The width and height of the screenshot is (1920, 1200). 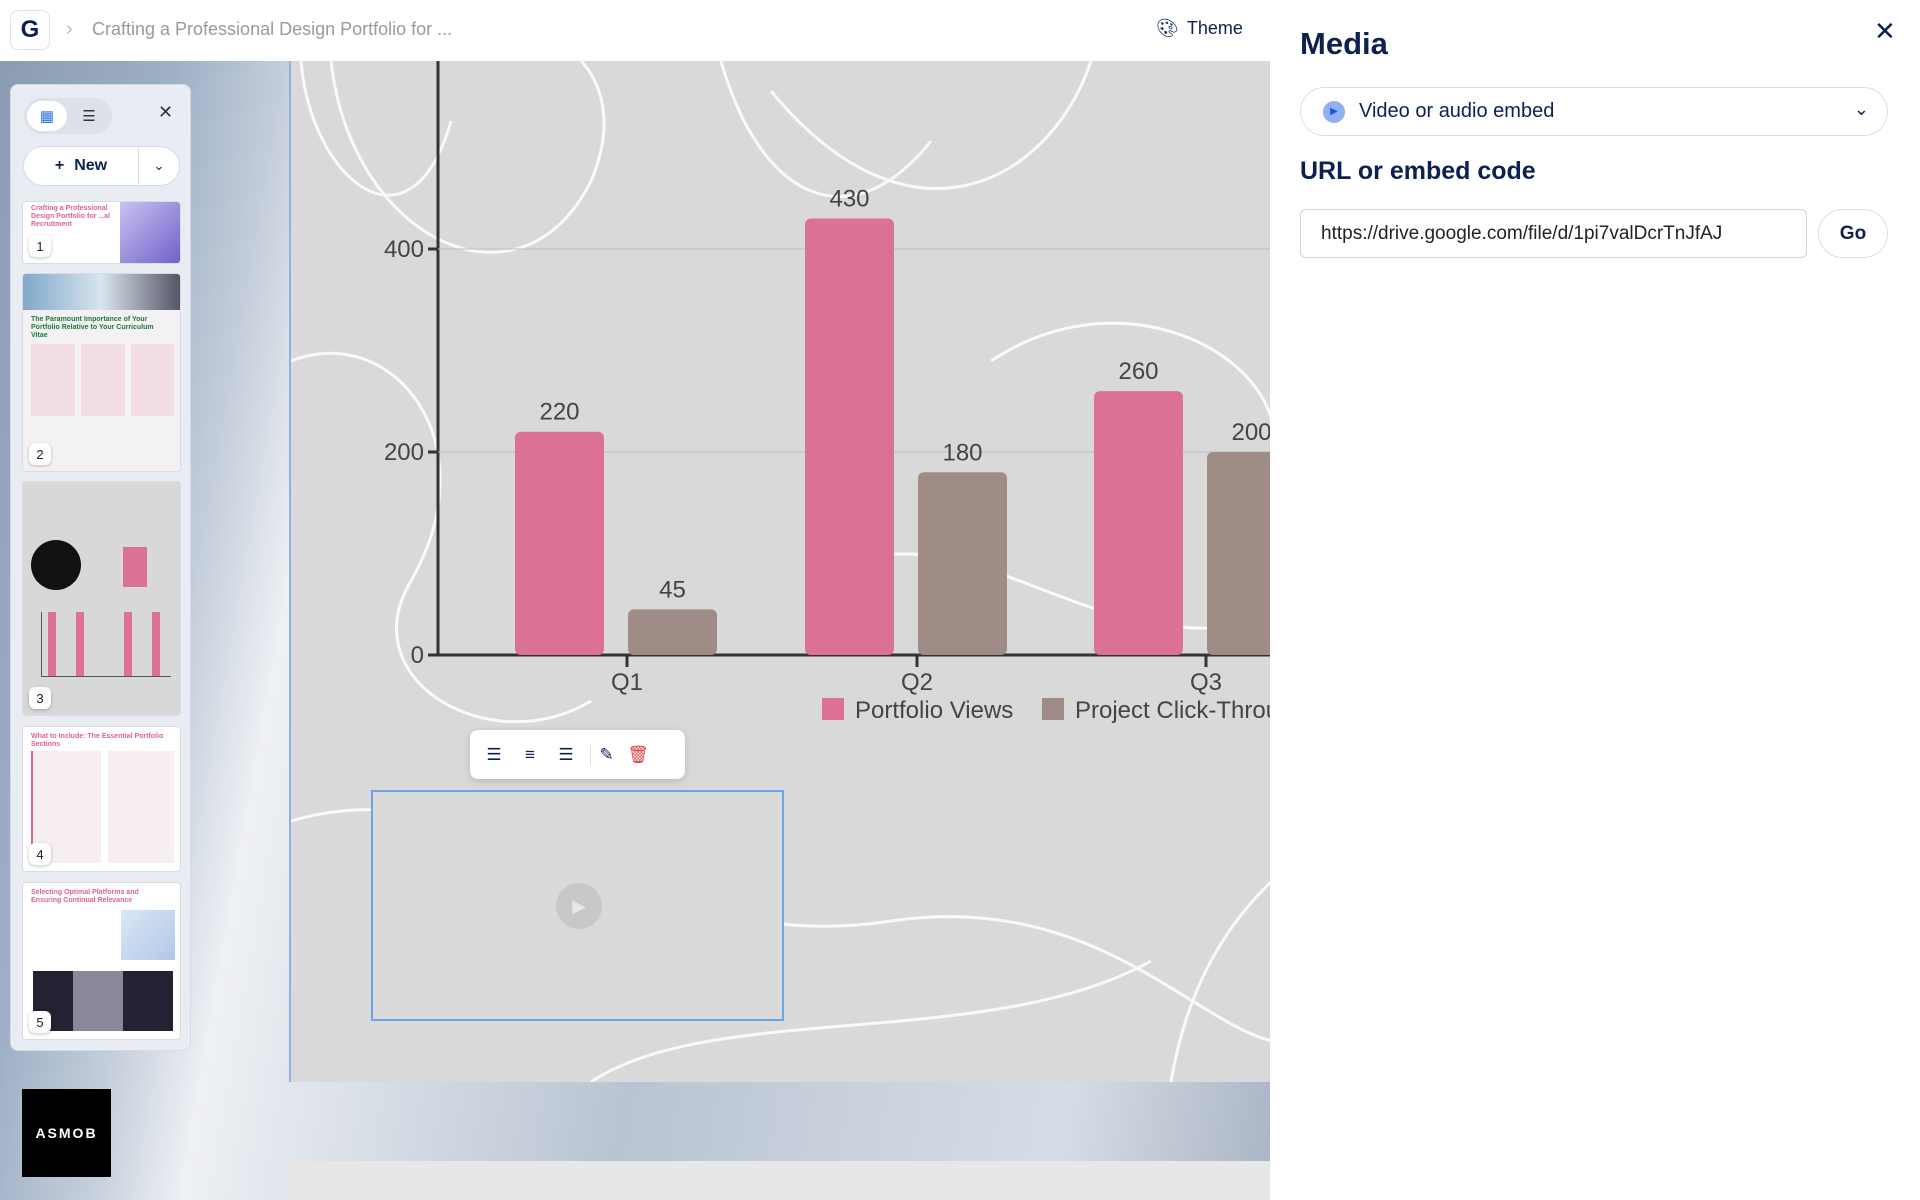 What do you see at coordinates (1344, 43) in the screenshot?
I see `panel-title: Media` at bounding box center [1344, 43].